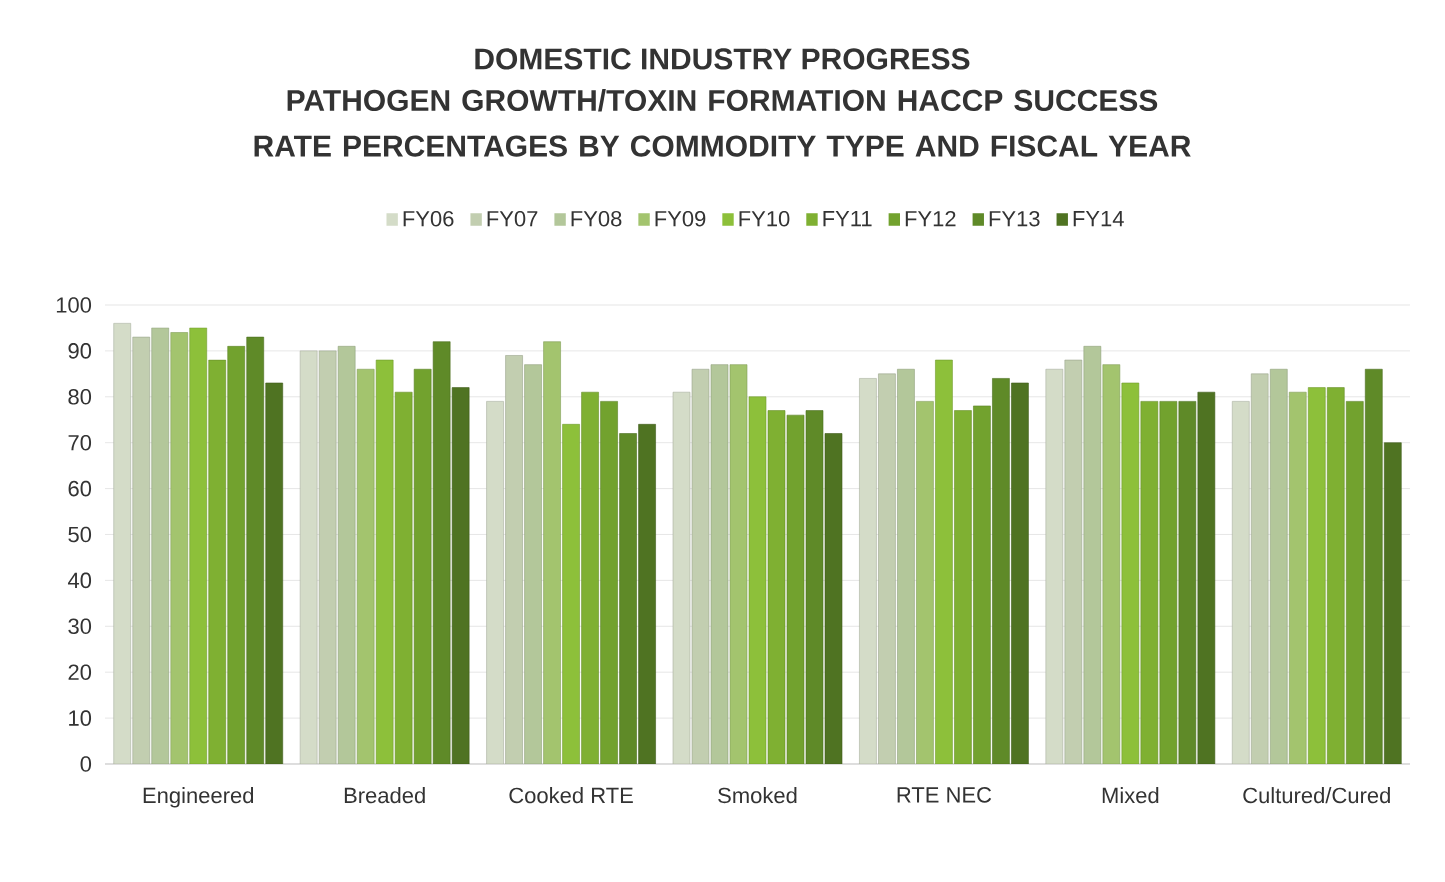 The height and width of the screenshot is (882, 1445). I want to click on x-tick-label: Cooked RTE, so click(571, 795).